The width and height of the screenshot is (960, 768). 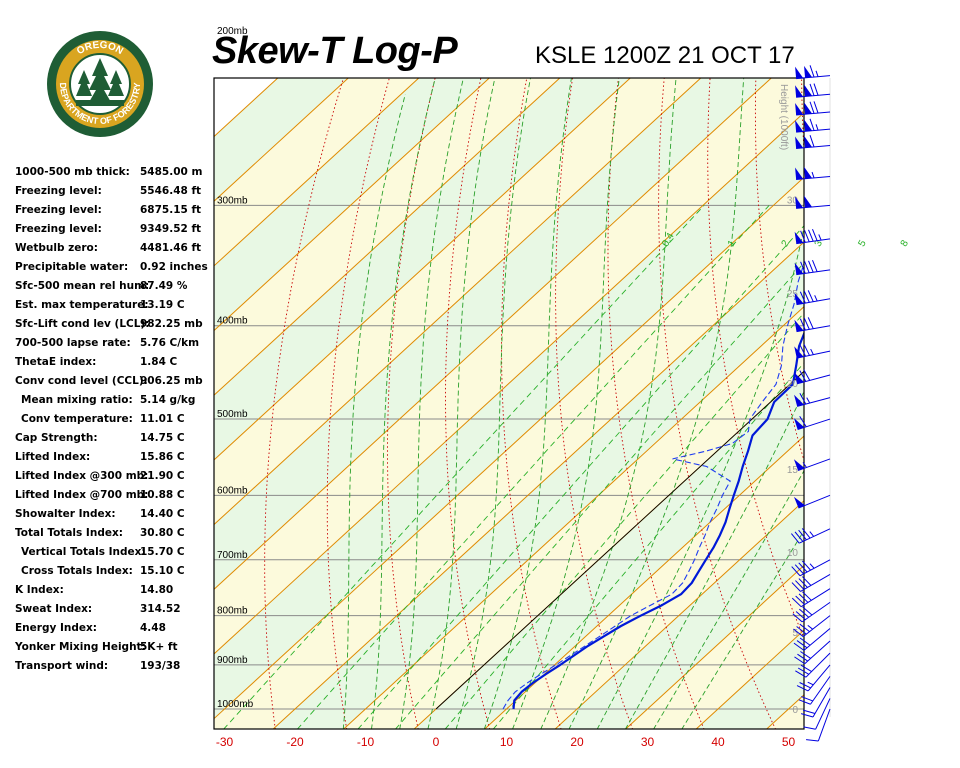 I want to click on index-label: Sweat Index:, so click(x=54, y=609).